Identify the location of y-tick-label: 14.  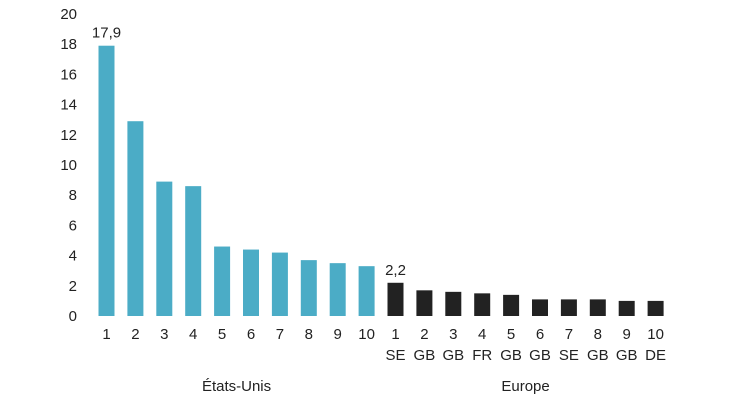
(68, 105).